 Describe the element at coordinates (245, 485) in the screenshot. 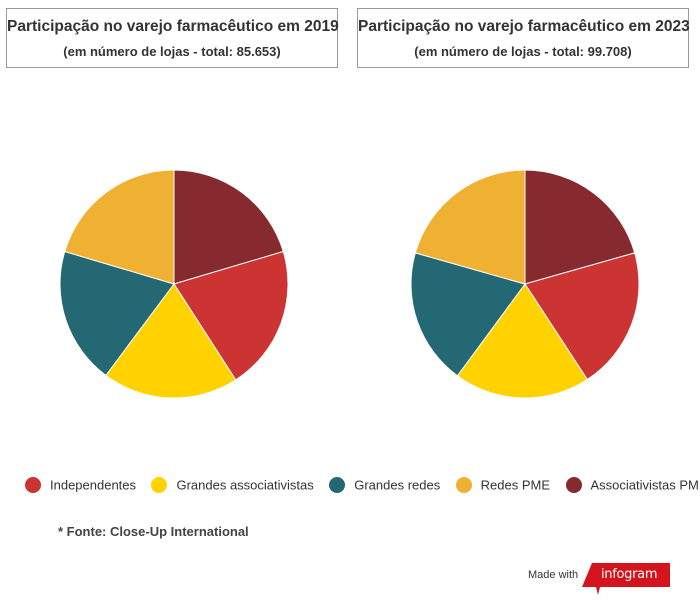

I see `legend-label: Grandes associativistas` at that location.